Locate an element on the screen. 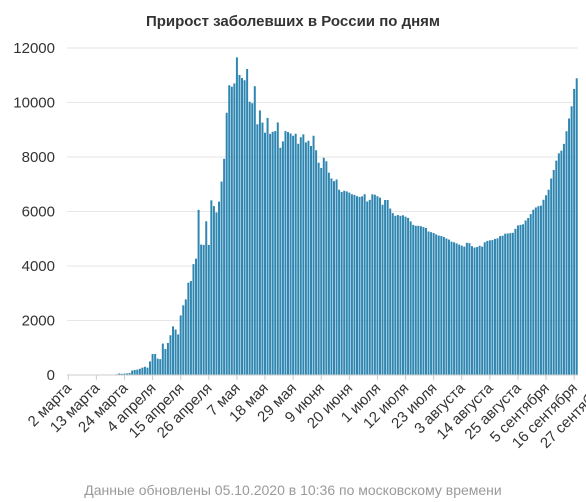 The height and width of the screenshot is (502, 586). chart-title: Прирост заболевших в России по дням is located at coordinates (293, 21).